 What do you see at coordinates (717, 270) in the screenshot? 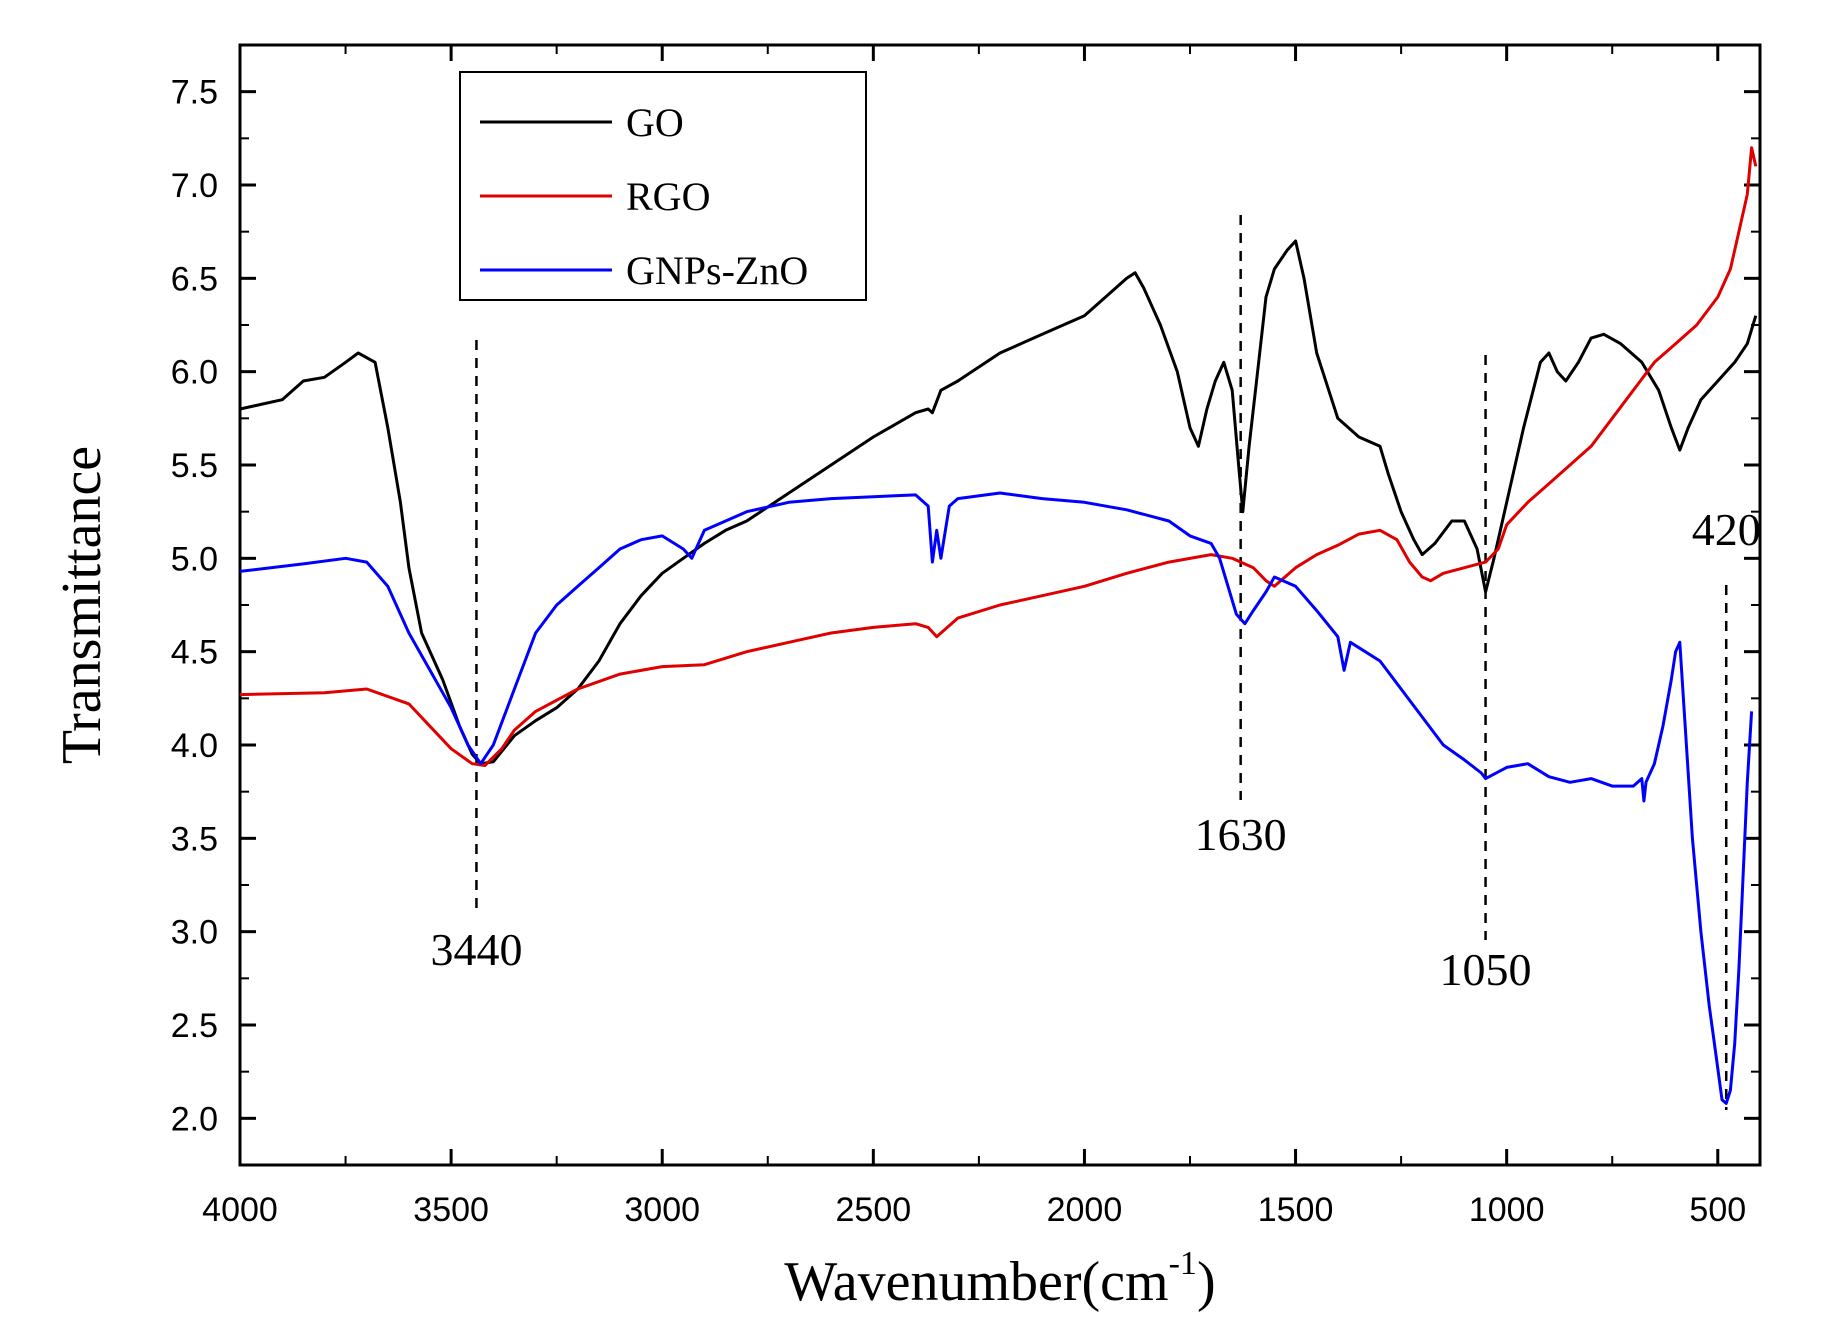
I see `legend-label-gnps-zno: GNPs-ZnO` at bounding box center [717, 270].